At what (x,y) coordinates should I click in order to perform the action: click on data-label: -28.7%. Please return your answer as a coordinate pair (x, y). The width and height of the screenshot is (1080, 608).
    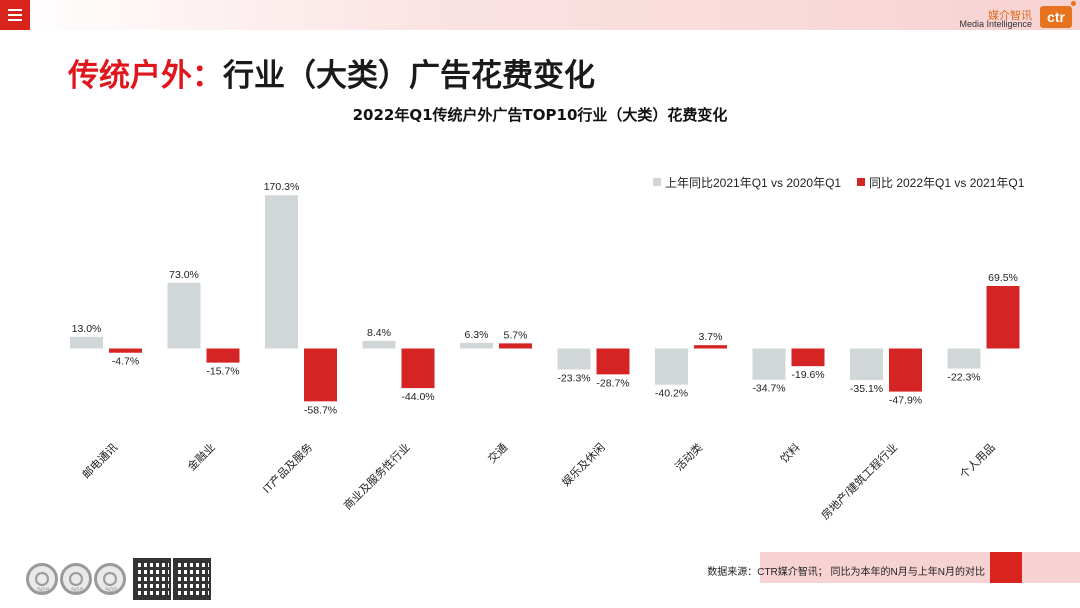
    Looking at the image, I should click on (612, 383).